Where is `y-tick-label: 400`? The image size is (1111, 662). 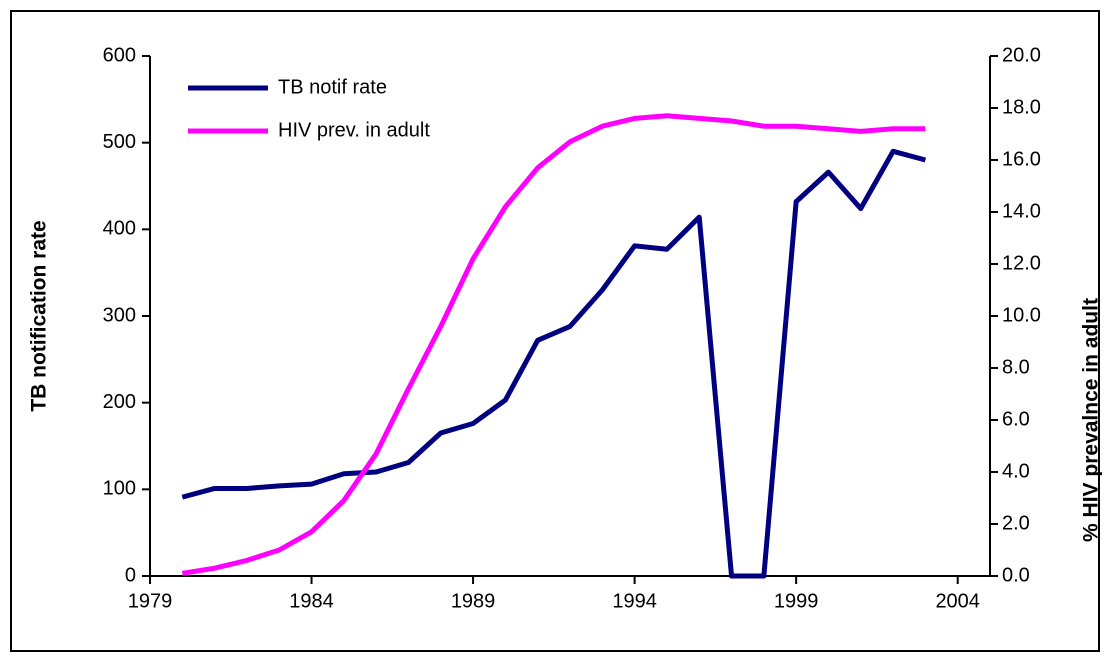
y-tick-label: 400 is located at coordinates (119, 229).